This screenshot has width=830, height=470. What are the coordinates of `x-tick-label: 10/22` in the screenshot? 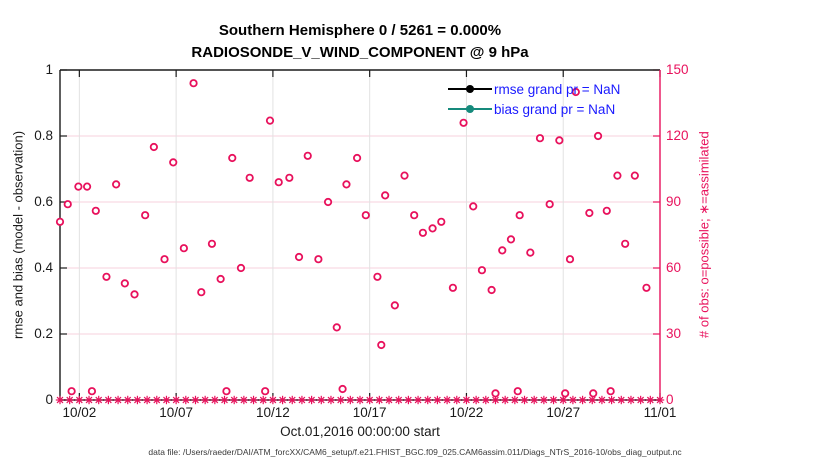 It's located at (466, 412).